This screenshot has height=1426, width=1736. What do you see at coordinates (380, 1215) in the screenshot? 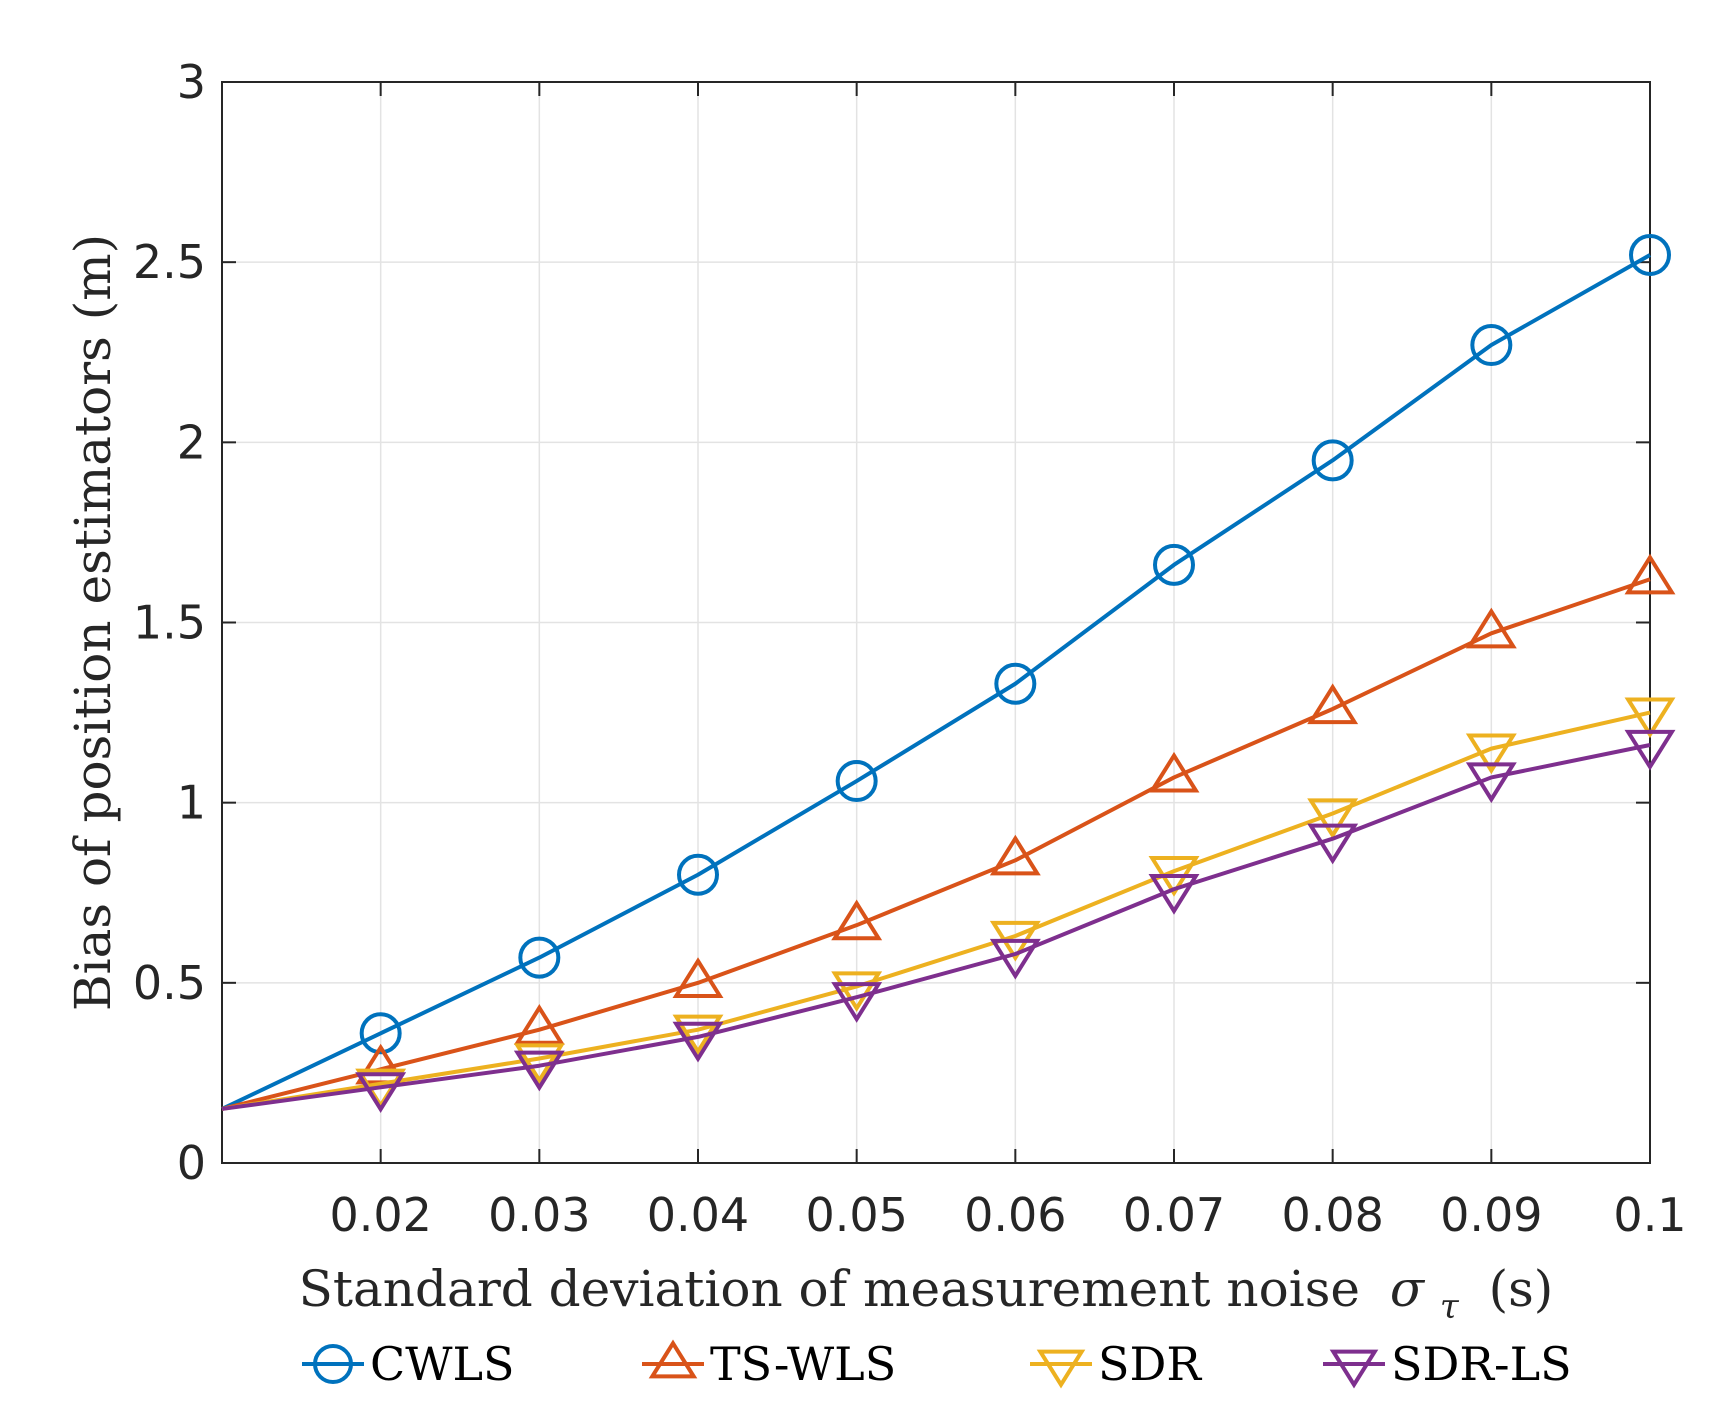
I see `x-tick-label: 0.02` at bounding box center [380, 1215].